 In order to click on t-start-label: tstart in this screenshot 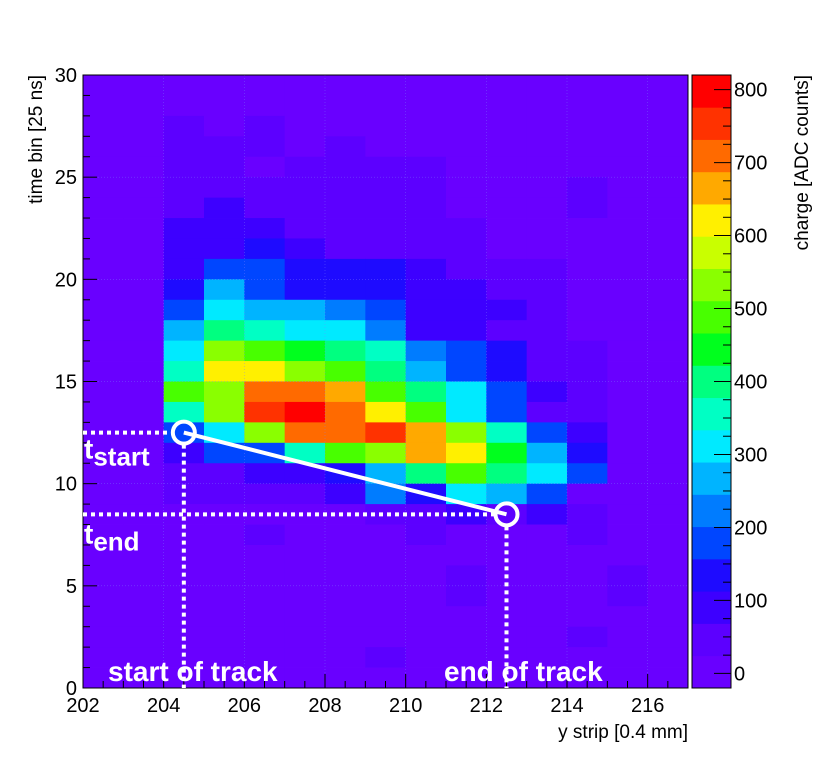, I will do `click(117, 453)`.